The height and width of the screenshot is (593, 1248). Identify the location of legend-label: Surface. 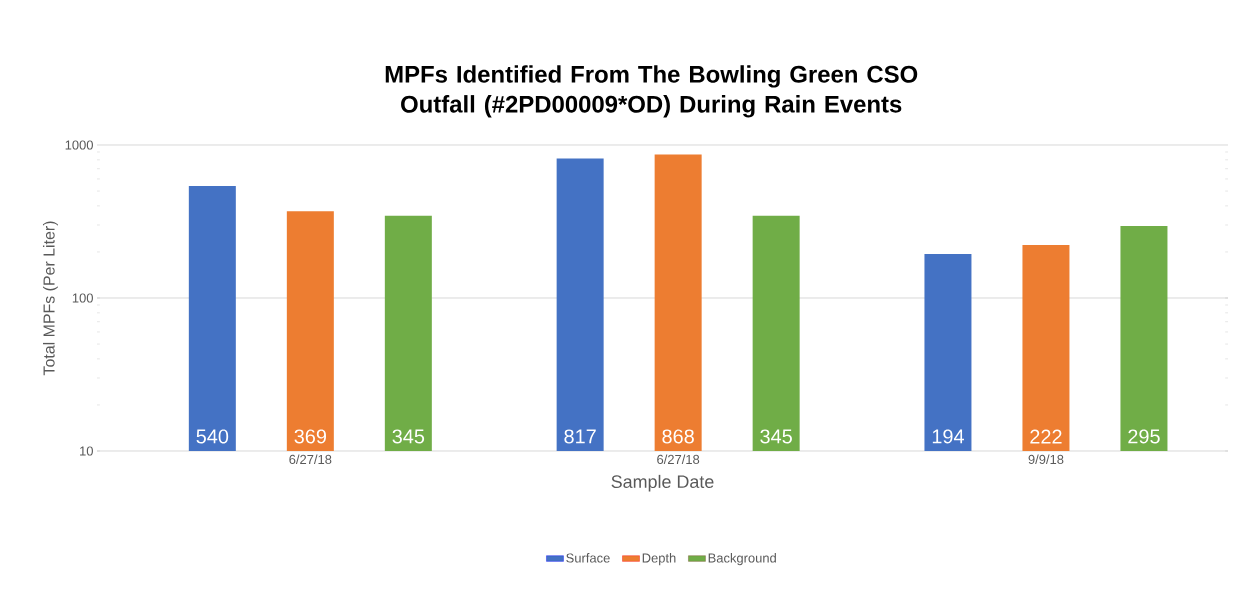
(588, 558).